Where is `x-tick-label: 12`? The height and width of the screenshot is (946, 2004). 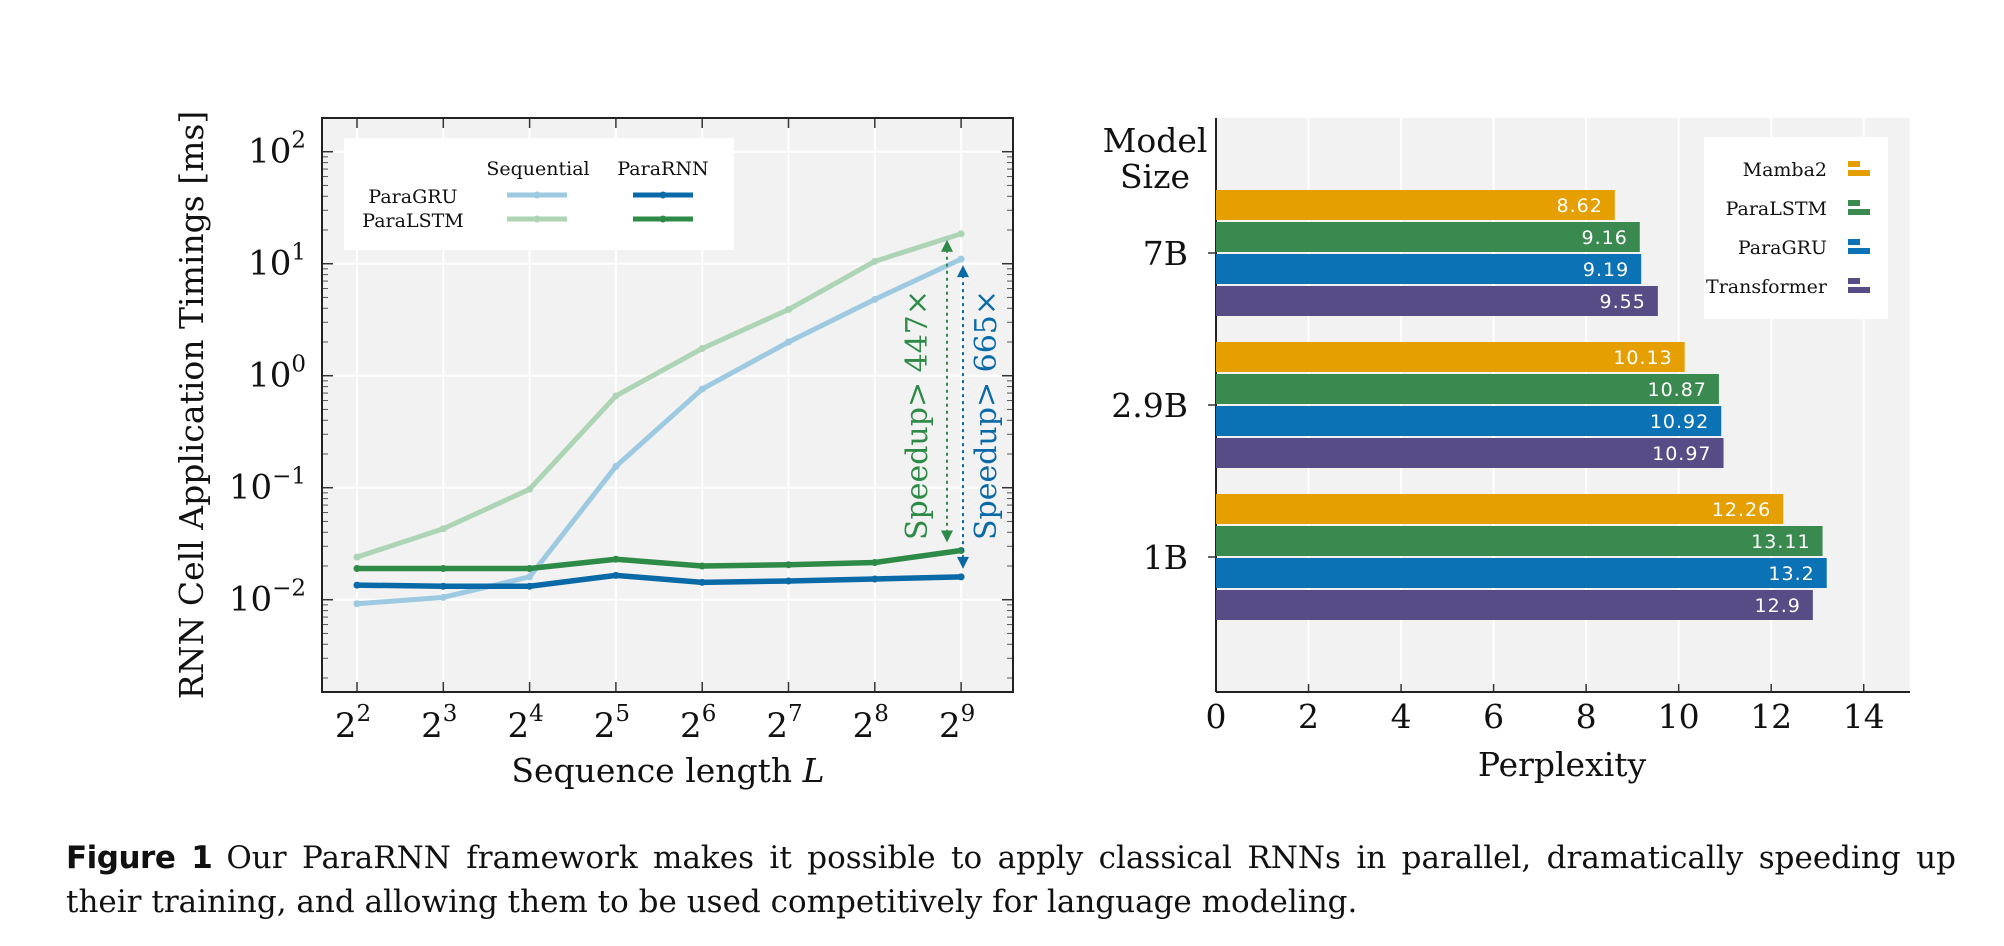 x-tick-label: 12 is located at coordinates (1771, 716).